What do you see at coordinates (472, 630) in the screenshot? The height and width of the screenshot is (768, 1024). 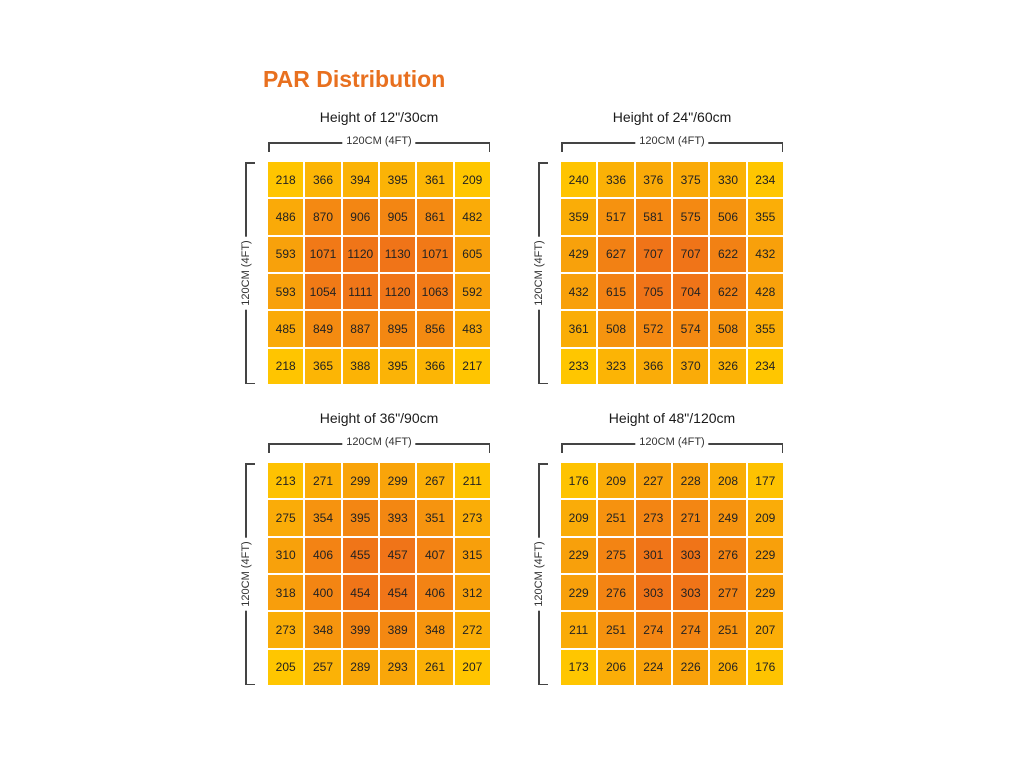 I see `heatmap-cell: 272` at bounding box center [472, 630].